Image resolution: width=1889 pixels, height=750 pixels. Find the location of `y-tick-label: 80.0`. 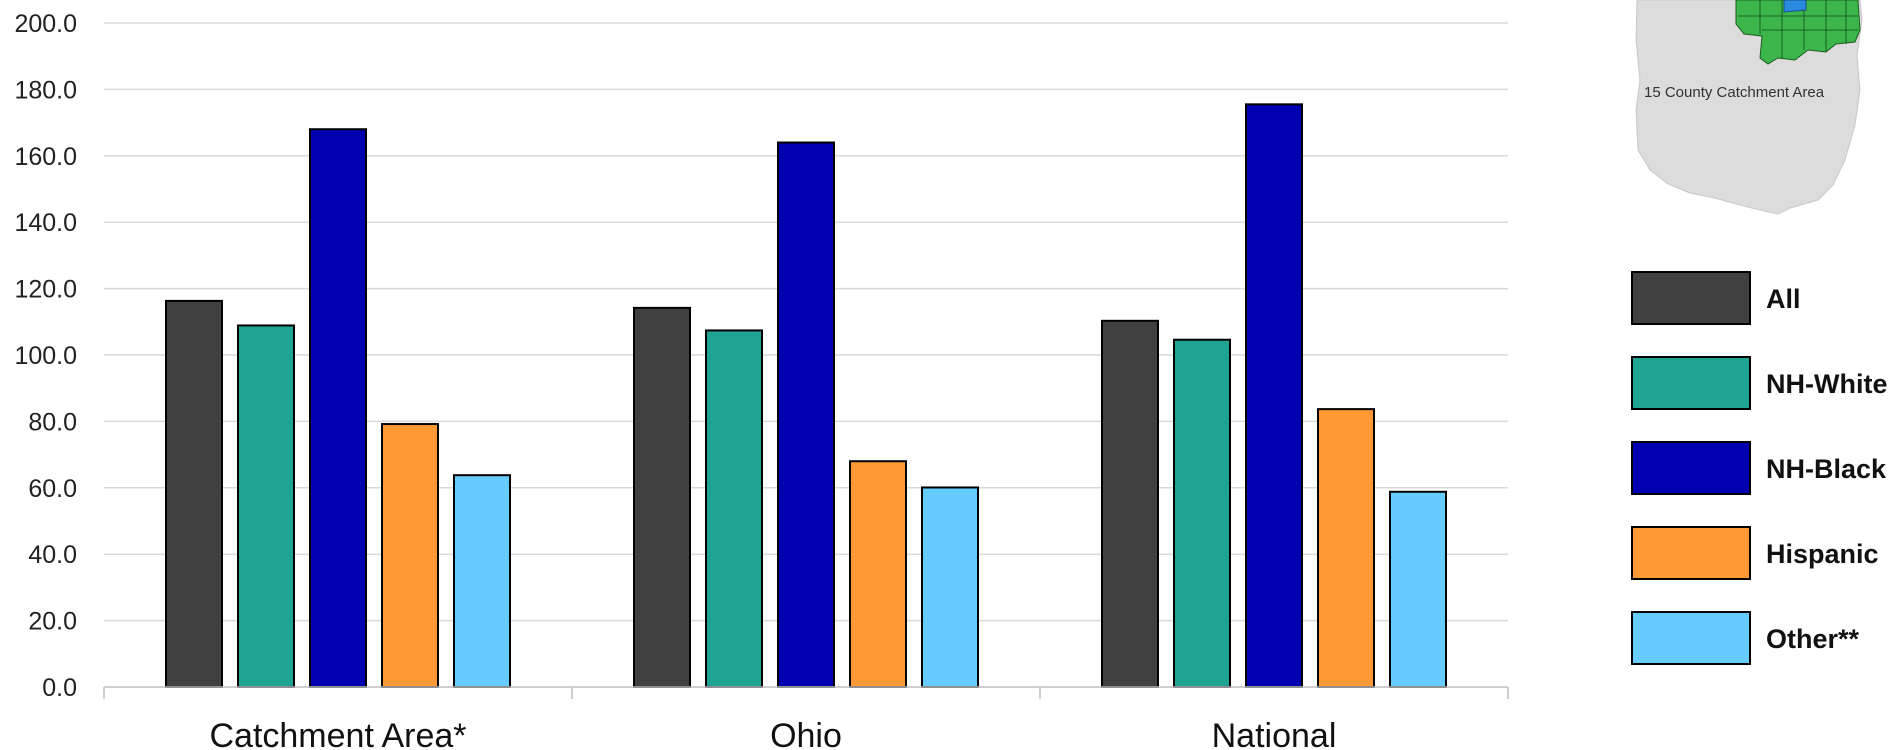

y-tick-label: 80.0 is located at coordinates (52, 422).